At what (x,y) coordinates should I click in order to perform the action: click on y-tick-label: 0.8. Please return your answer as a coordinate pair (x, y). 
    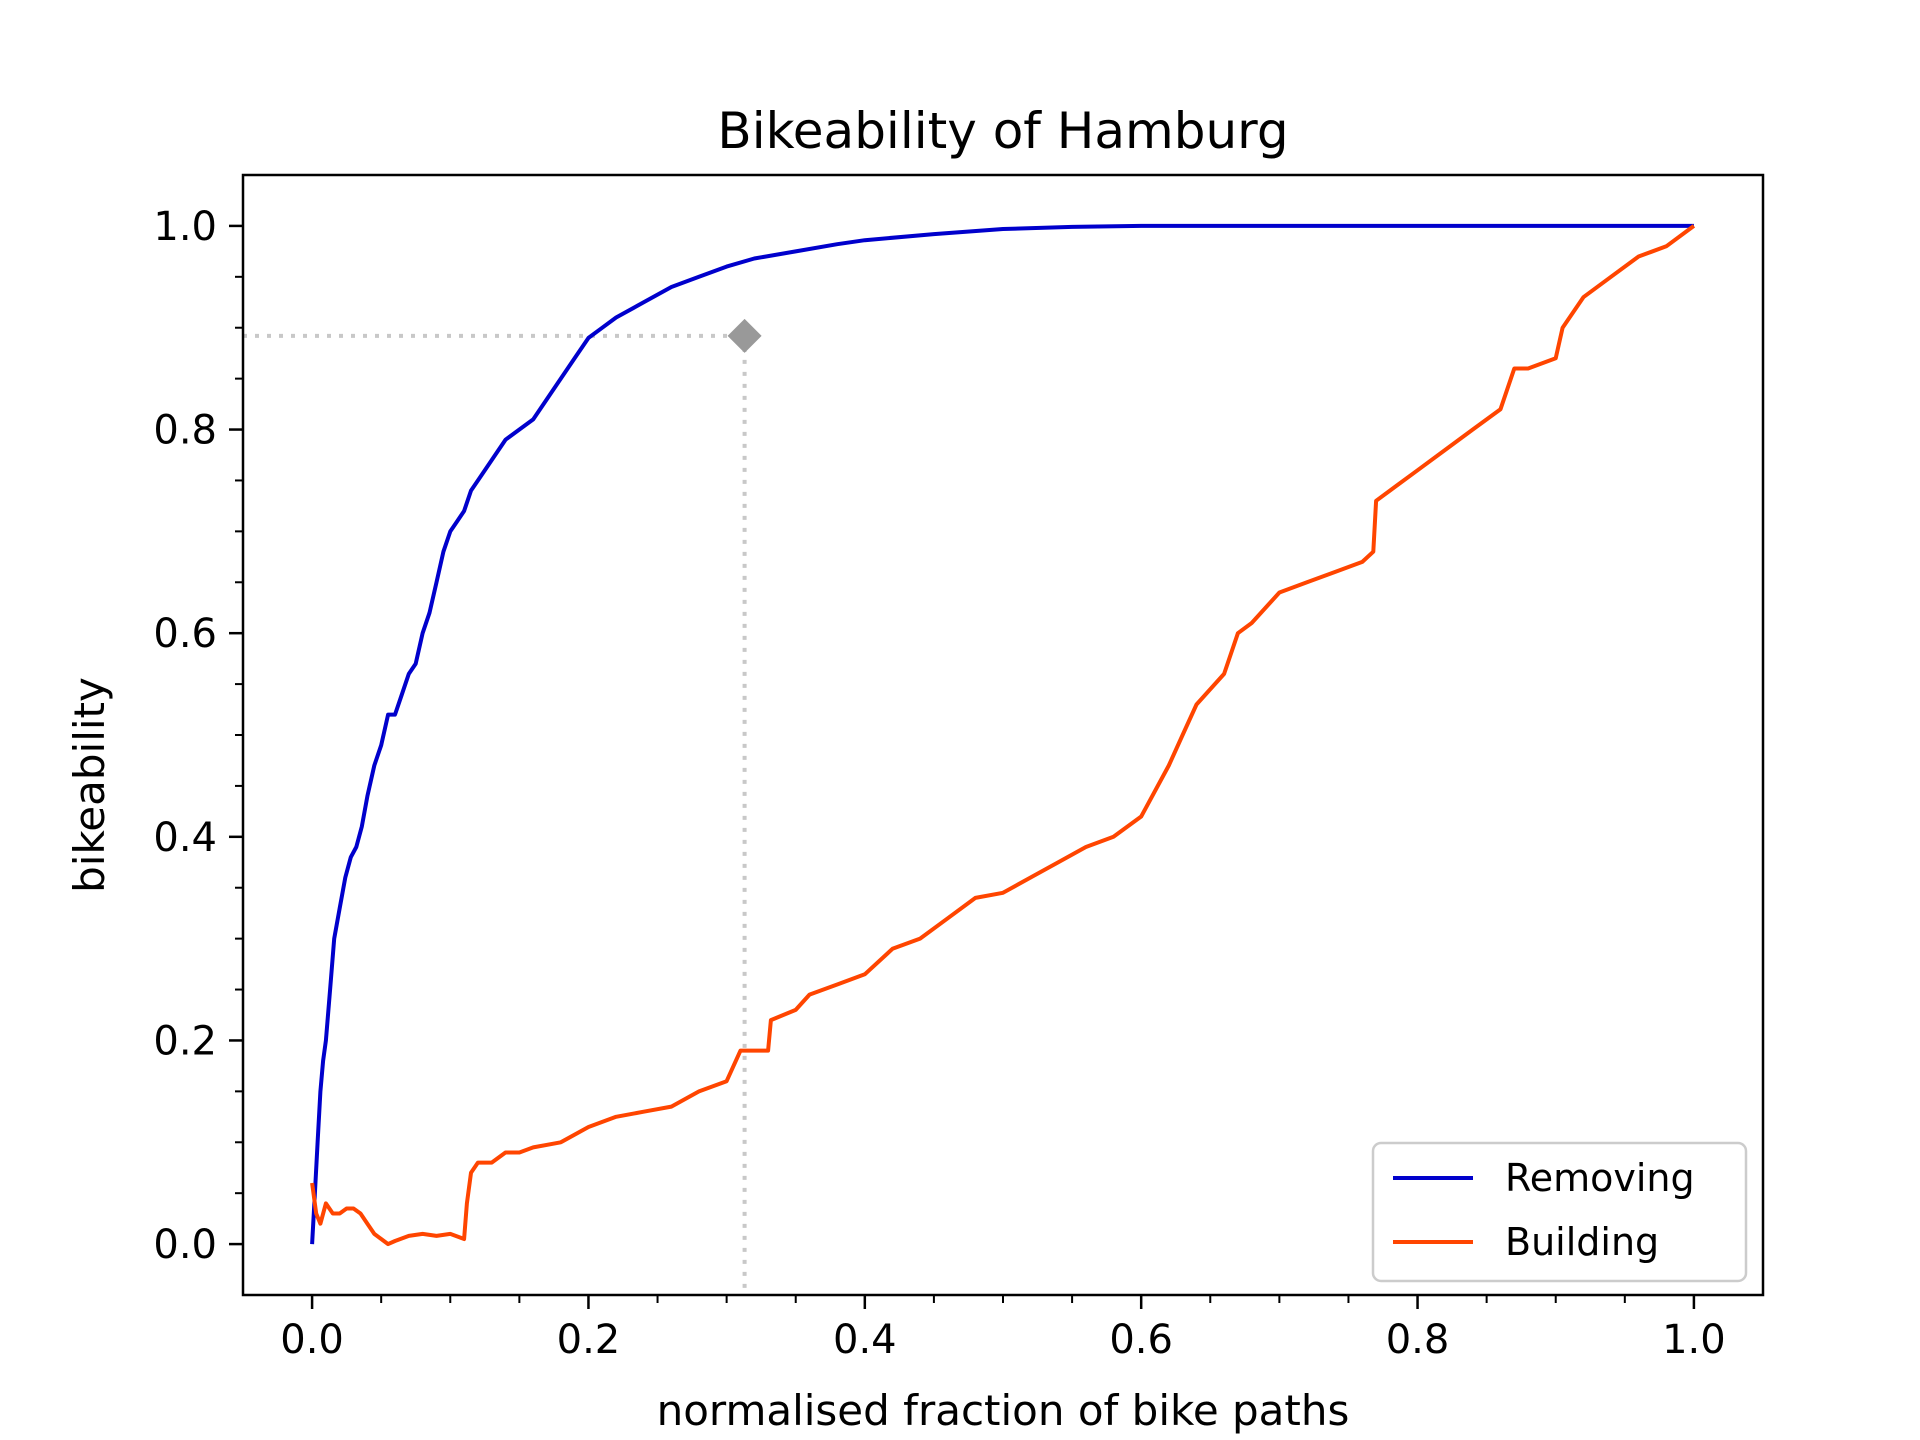
    Looking at the image, I should click on (185, 431).